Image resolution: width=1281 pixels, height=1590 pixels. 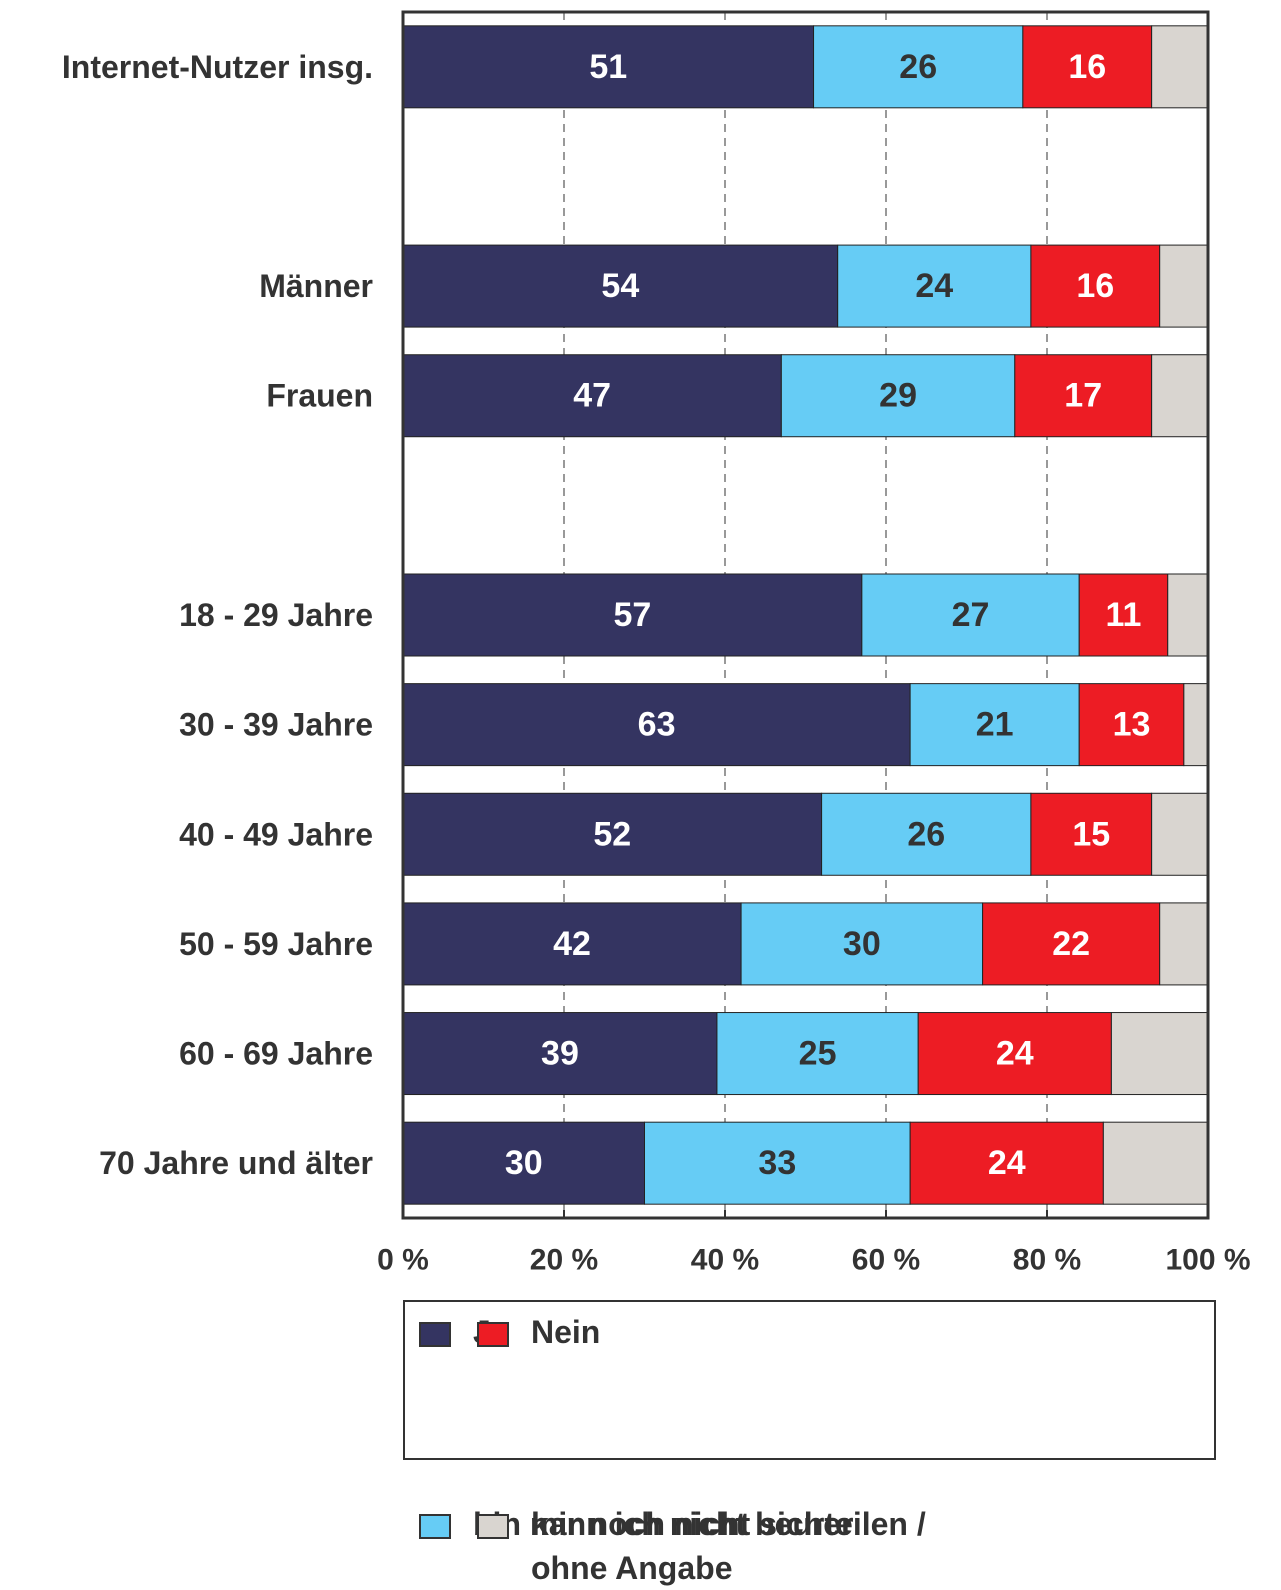 I want to click on category-label: 70 Jahre und älter, so click(x=236, y=1163).